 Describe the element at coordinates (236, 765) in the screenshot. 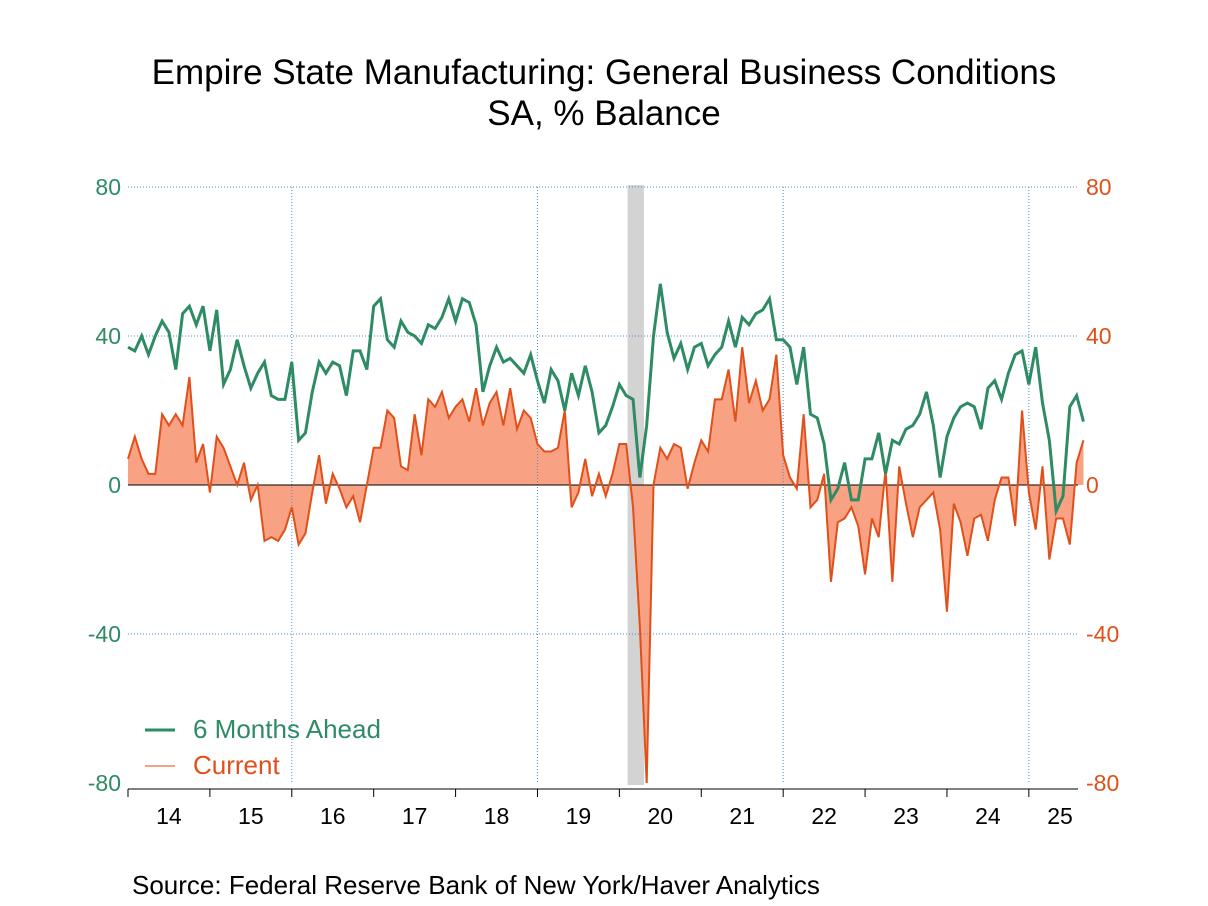

I see `legend-label-current: Current` at that location.